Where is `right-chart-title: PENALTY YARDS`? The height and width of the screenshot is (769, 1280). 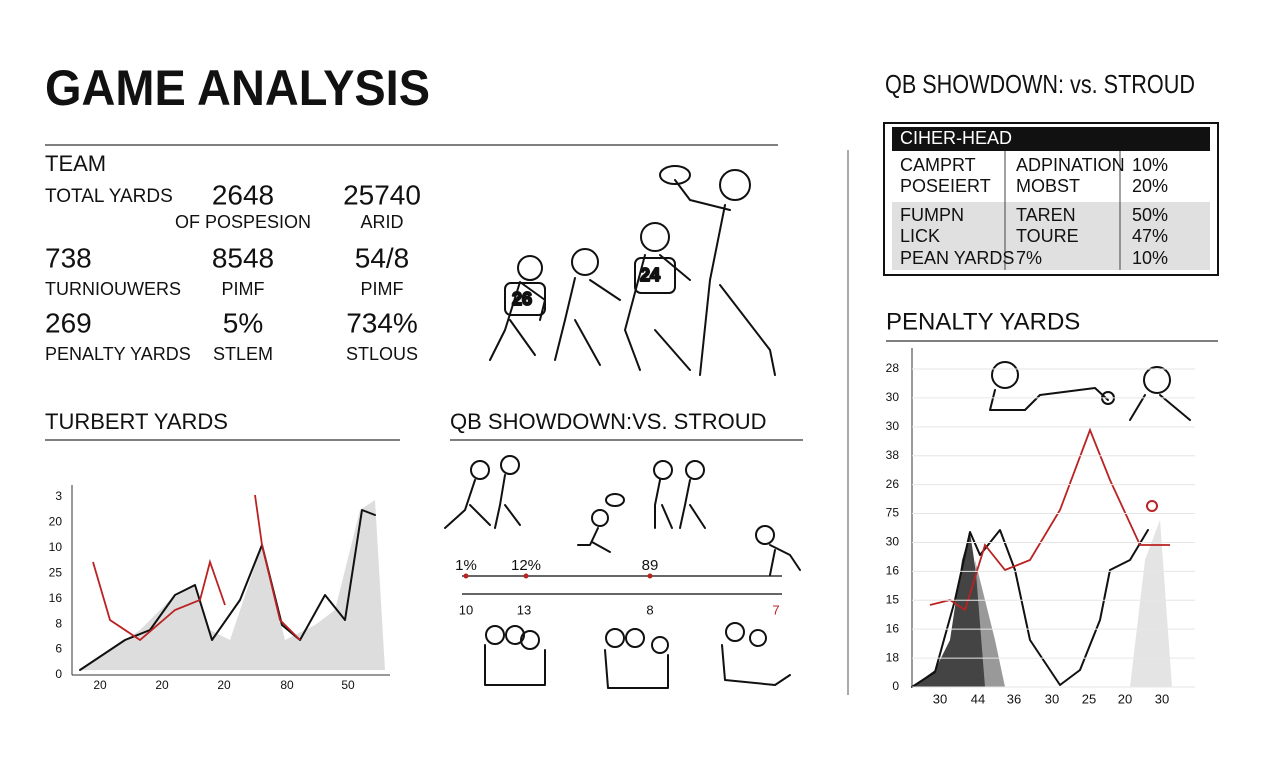
right-chart-title: PENALTY YARDS is located at coordinates (983, 321).